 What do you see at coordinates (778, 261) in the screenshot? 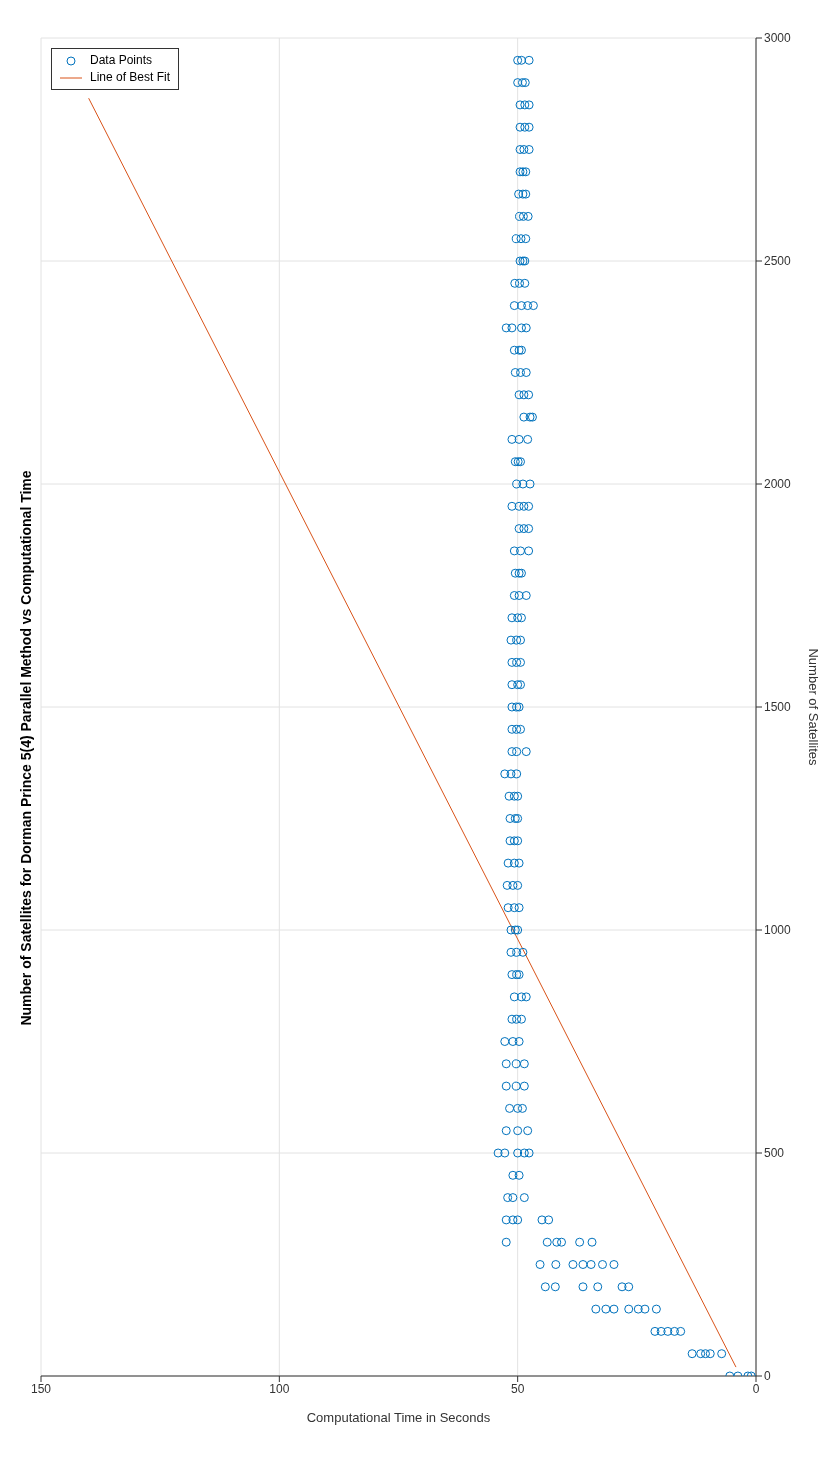
I see `y-tick-label: 2500` at bounding box center [778, 261].